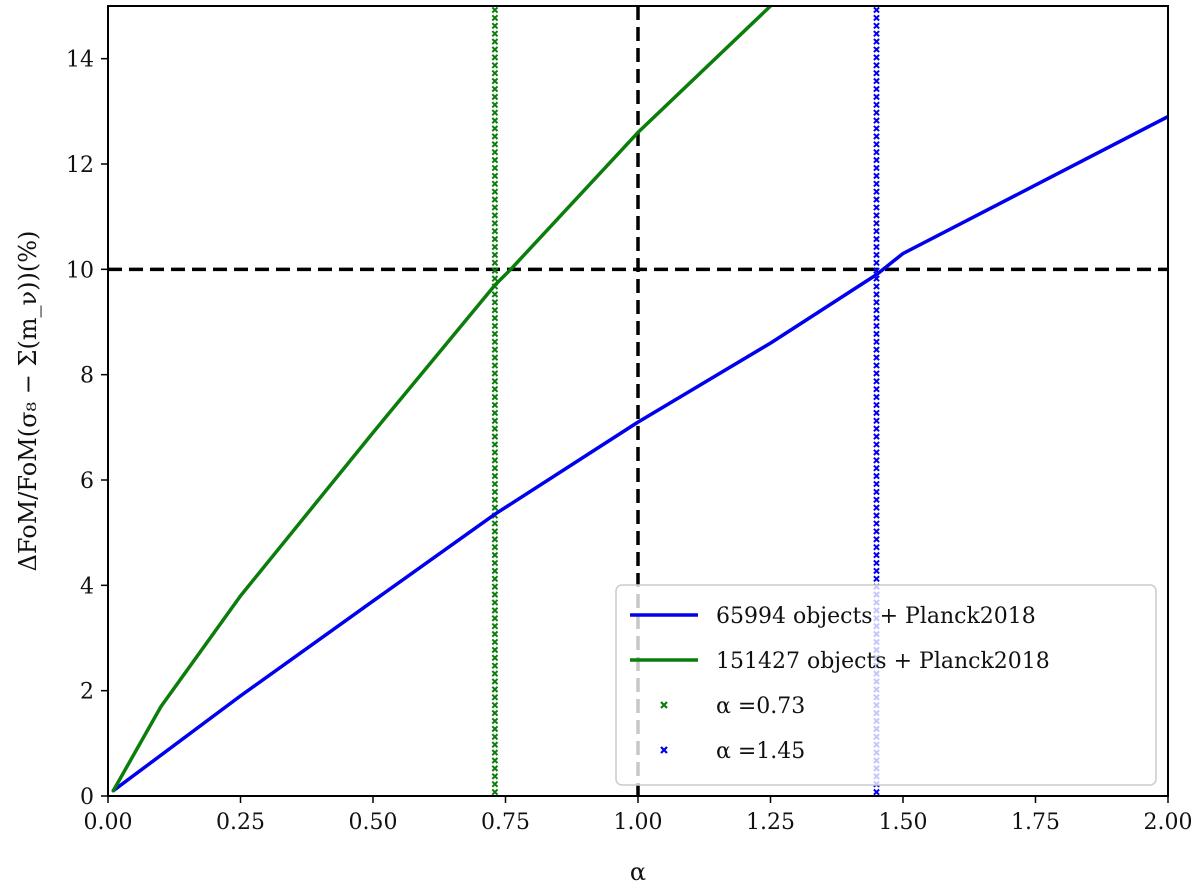  Describe the element at coordinates (1168, 822) in the screenshot. I see `x-tick-label: 2.00` at that location.